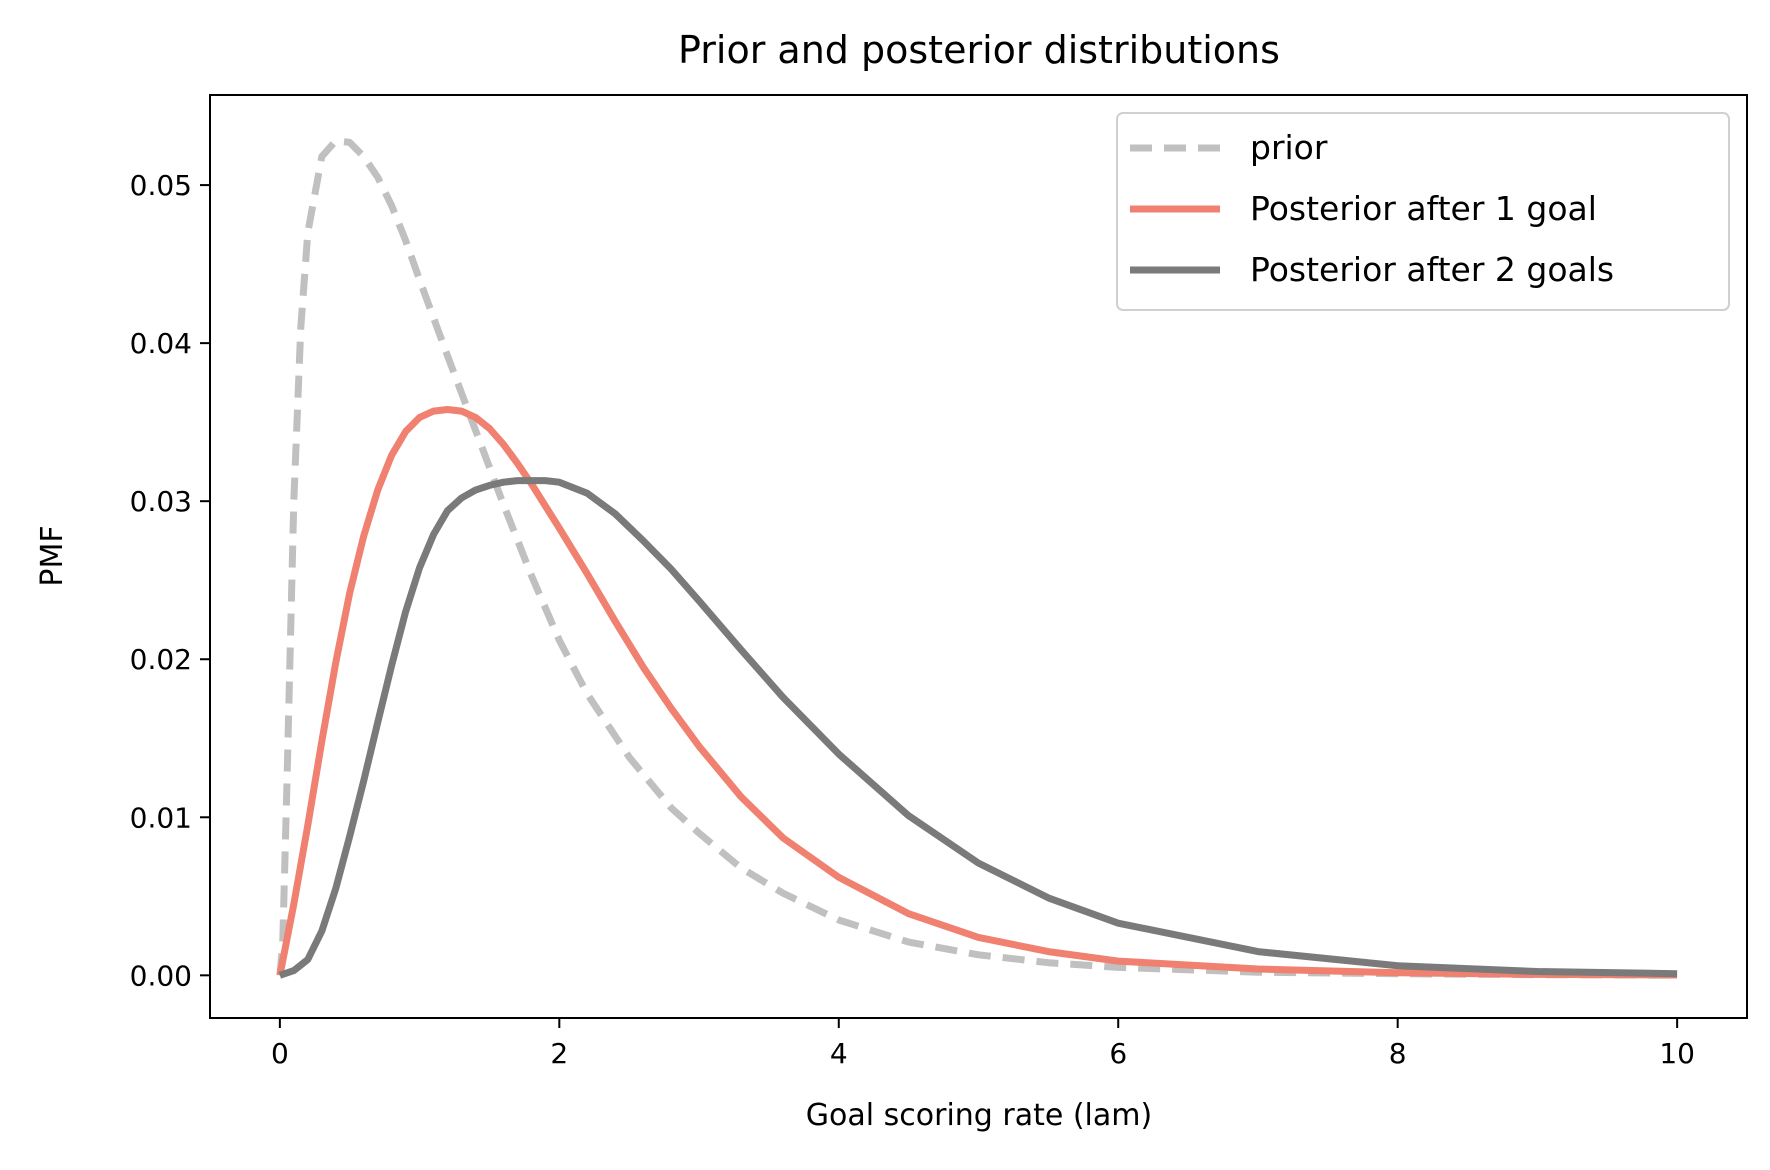 The image size is (1770, 1170). I want to click on x-tick-label: 4, so click(839, 1053).